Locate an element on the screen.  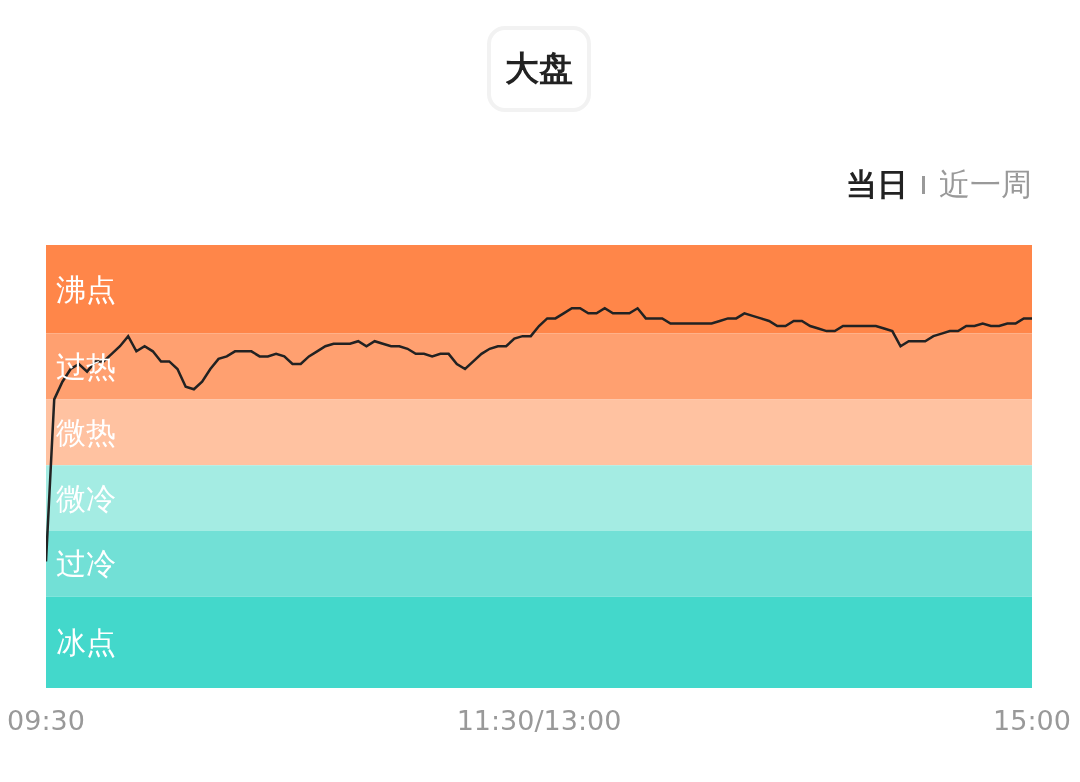
band-label: 微热 is located at coordinates (86, 432).